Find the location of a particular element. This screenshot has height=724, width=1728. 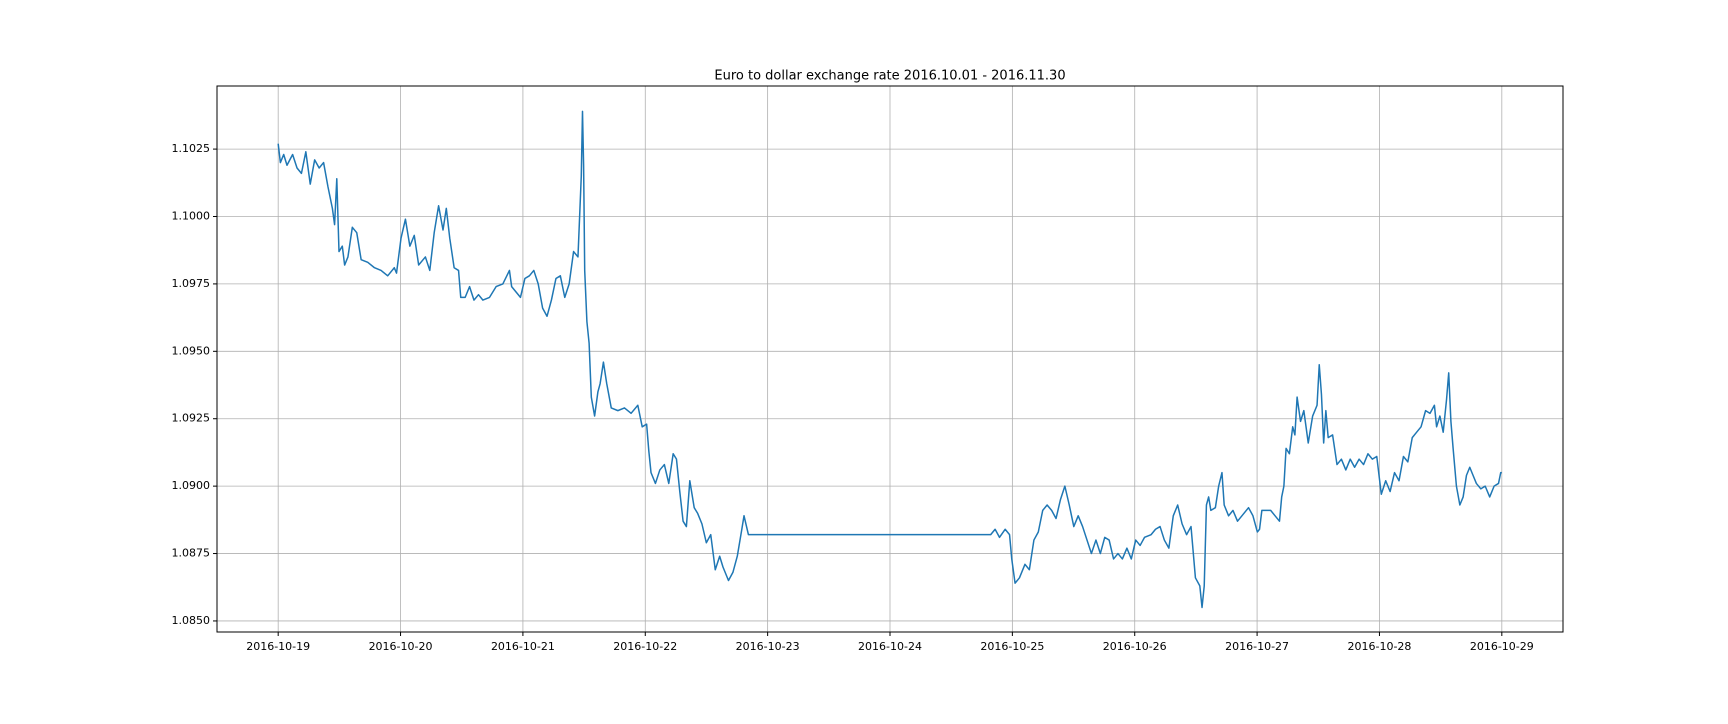

y-tick-label: 1.0925 is located at coordinates (191, 418).